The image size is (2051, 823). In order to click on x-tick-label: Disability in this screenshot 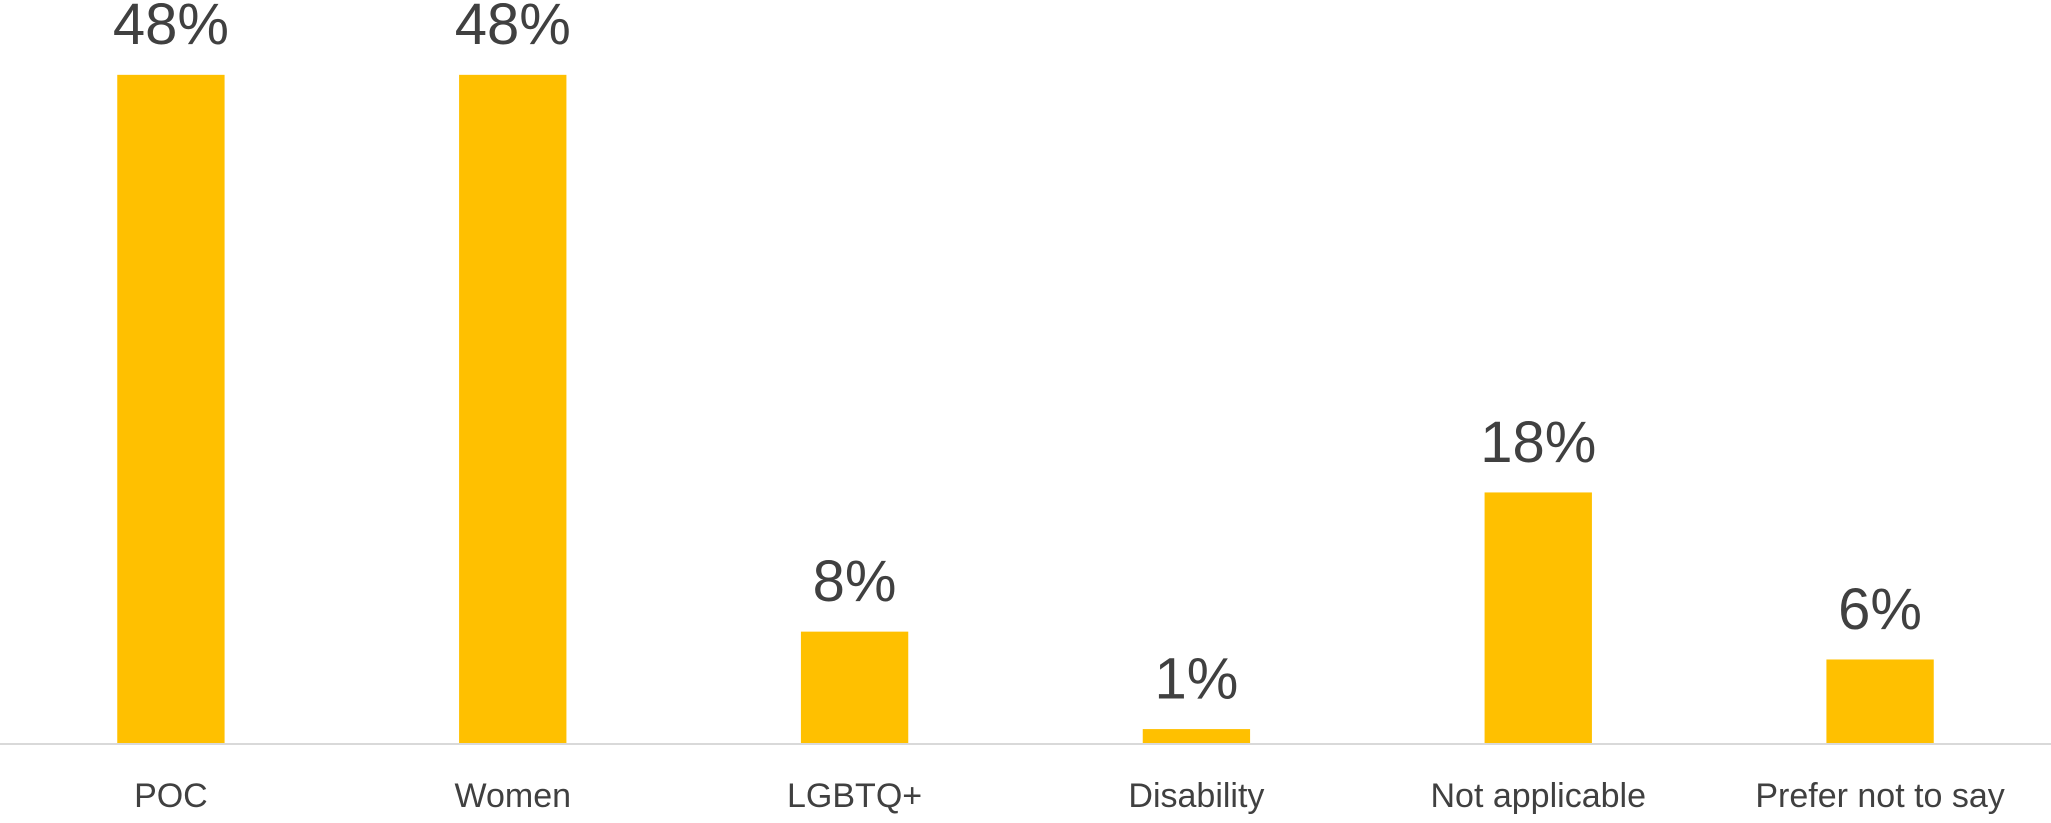, I will do `click(1196, 796)`.